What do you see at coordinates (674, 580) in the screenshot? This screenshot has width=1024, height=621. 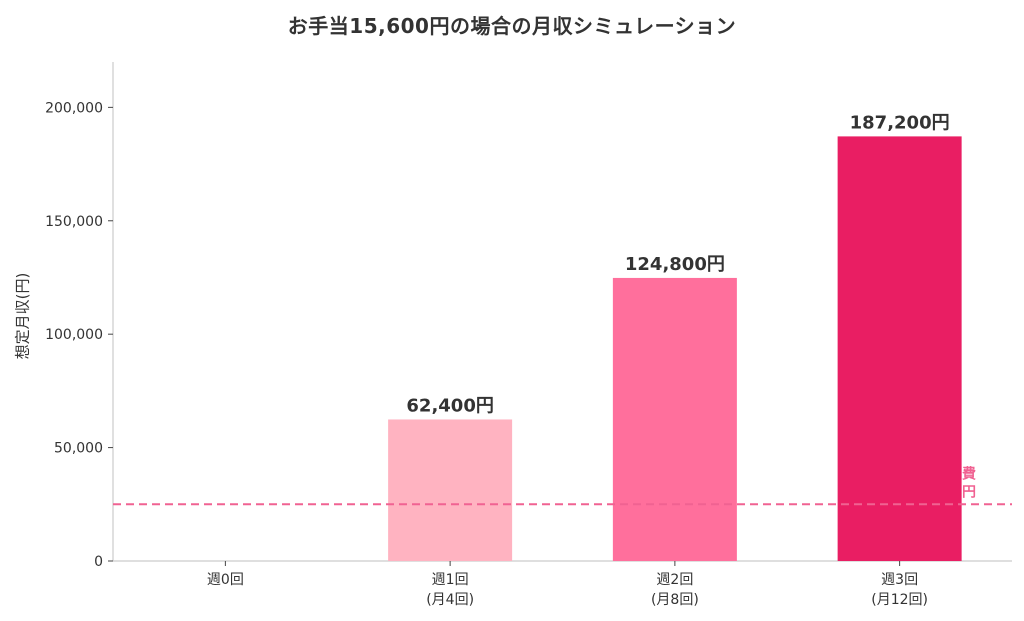 I see `x-tick-label: 週2回` at bounding box center [674, 580].